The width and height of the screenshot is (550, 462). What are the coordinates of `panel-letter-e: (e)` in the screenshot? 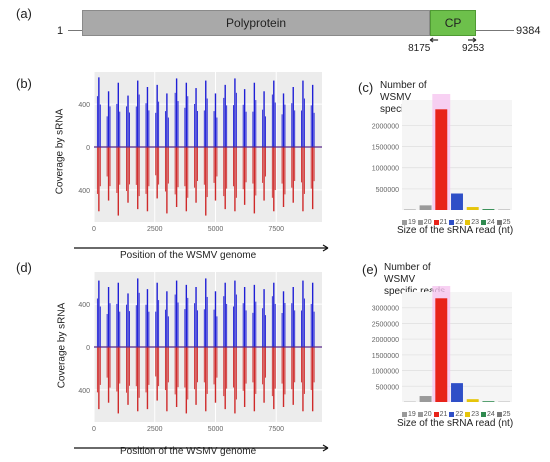 It's located at (370, 269).